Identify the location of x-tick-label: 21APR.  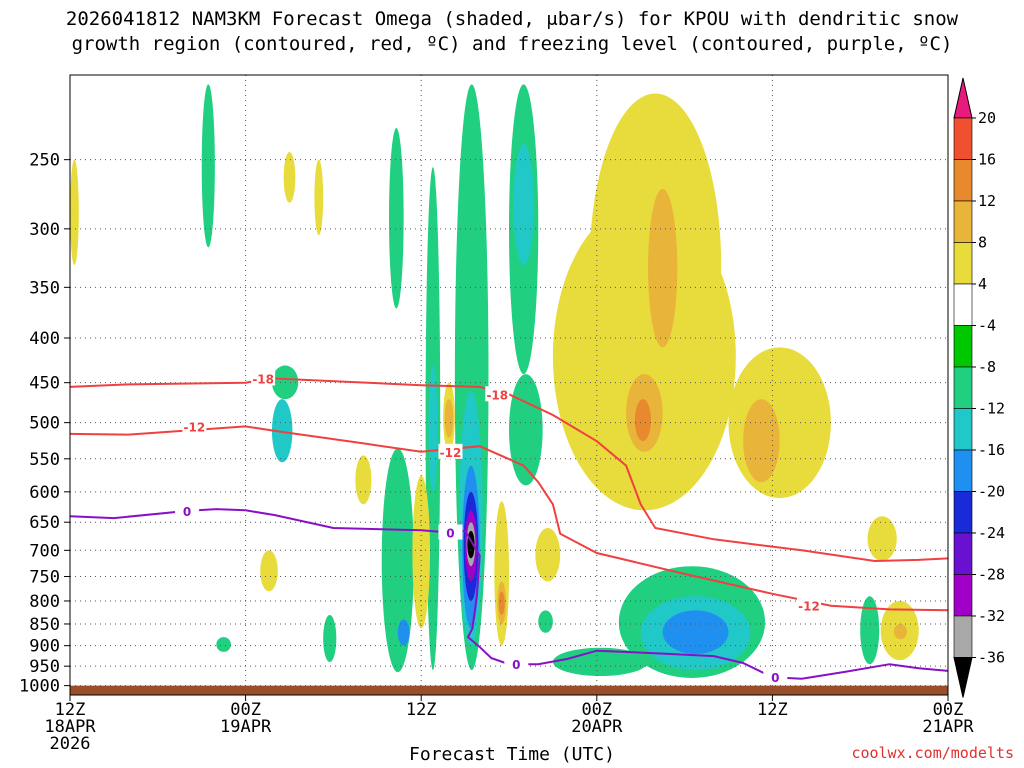
(948, 727).